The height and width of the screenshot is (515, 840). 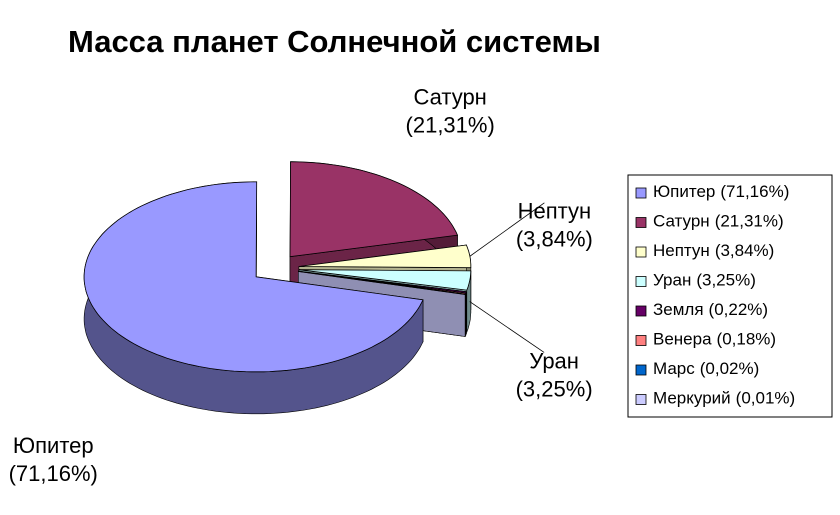 What do you see at coordinates (730, 296) in the screenshot?
I see `legend-box` at bounding box center [730, 296].